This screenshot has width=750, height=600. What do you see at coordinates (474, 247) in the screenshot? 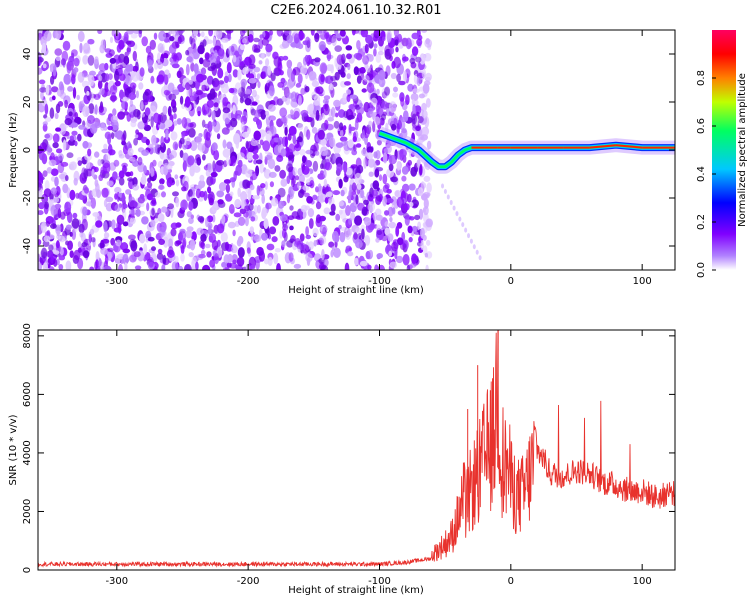
I see `signal-ghost` at bounding box center [474, 247].